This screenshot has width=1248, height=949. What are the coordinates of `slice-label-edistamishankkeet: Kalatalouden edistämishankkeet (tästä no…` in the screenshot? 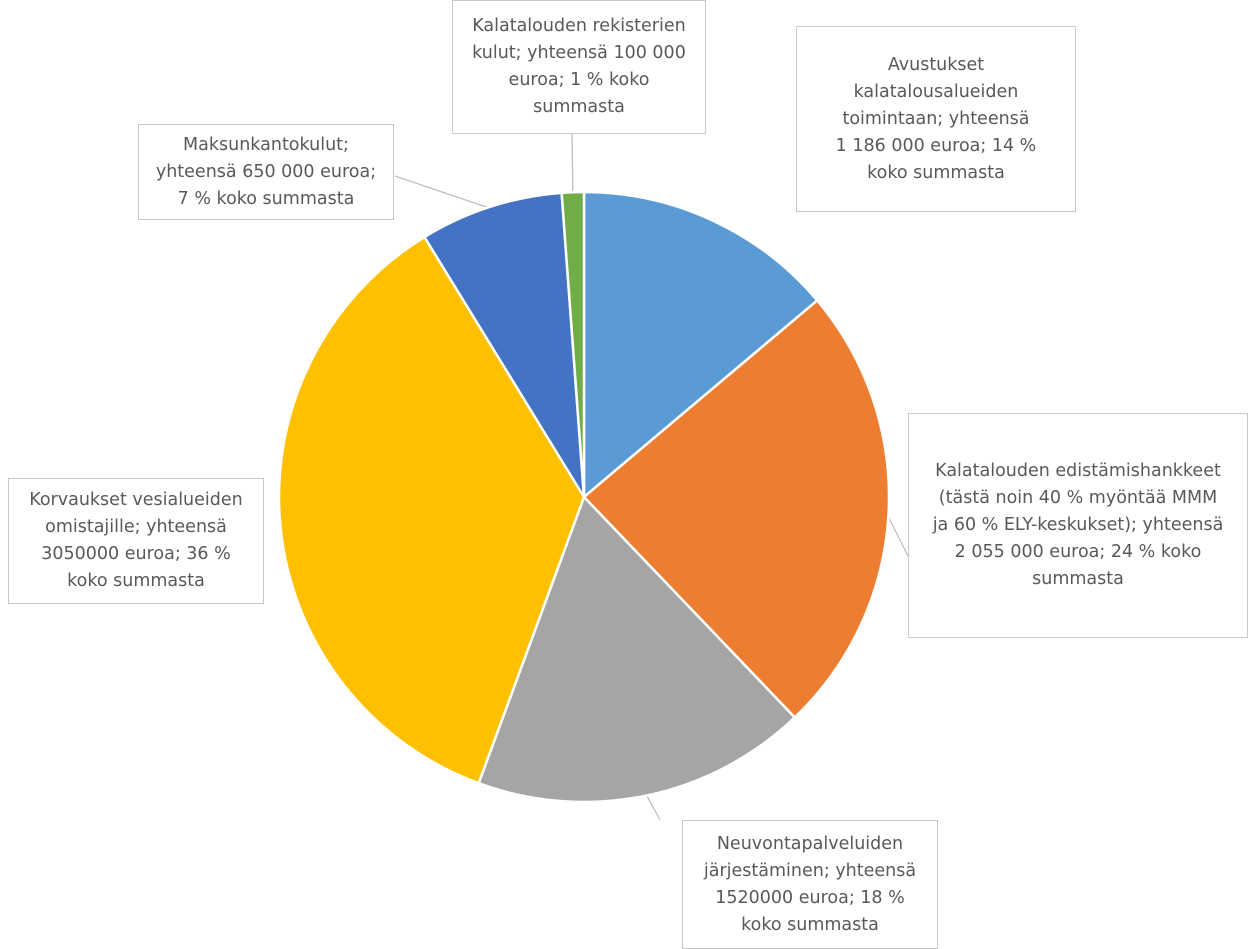 It's located at (1078, 525).